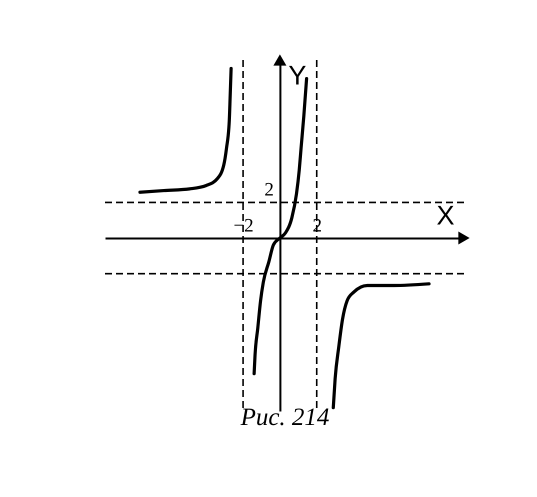 This screenshot has width=537, height=497. What do you see at coordinates (297, 75) in the screenshot?
I see `y-axis-title: Y` at bounding box center [297, 75].